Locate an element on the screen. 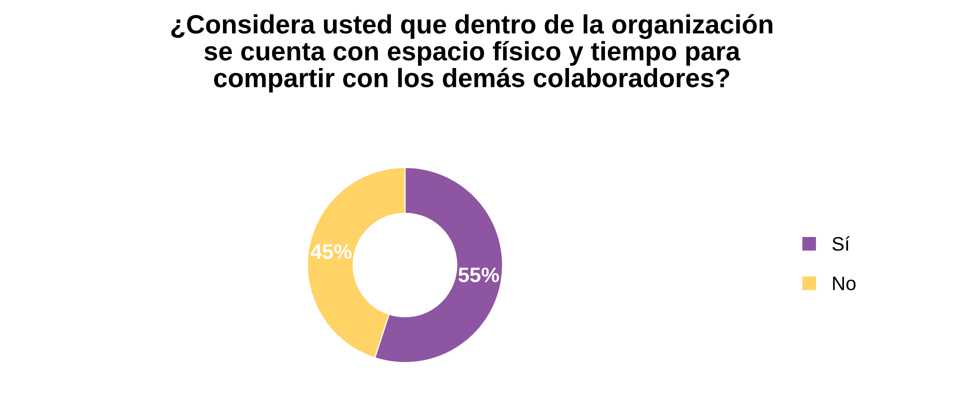 The height and width of the screenshot is (402, 963). legend-label: No is located at coordinates (844, 283).